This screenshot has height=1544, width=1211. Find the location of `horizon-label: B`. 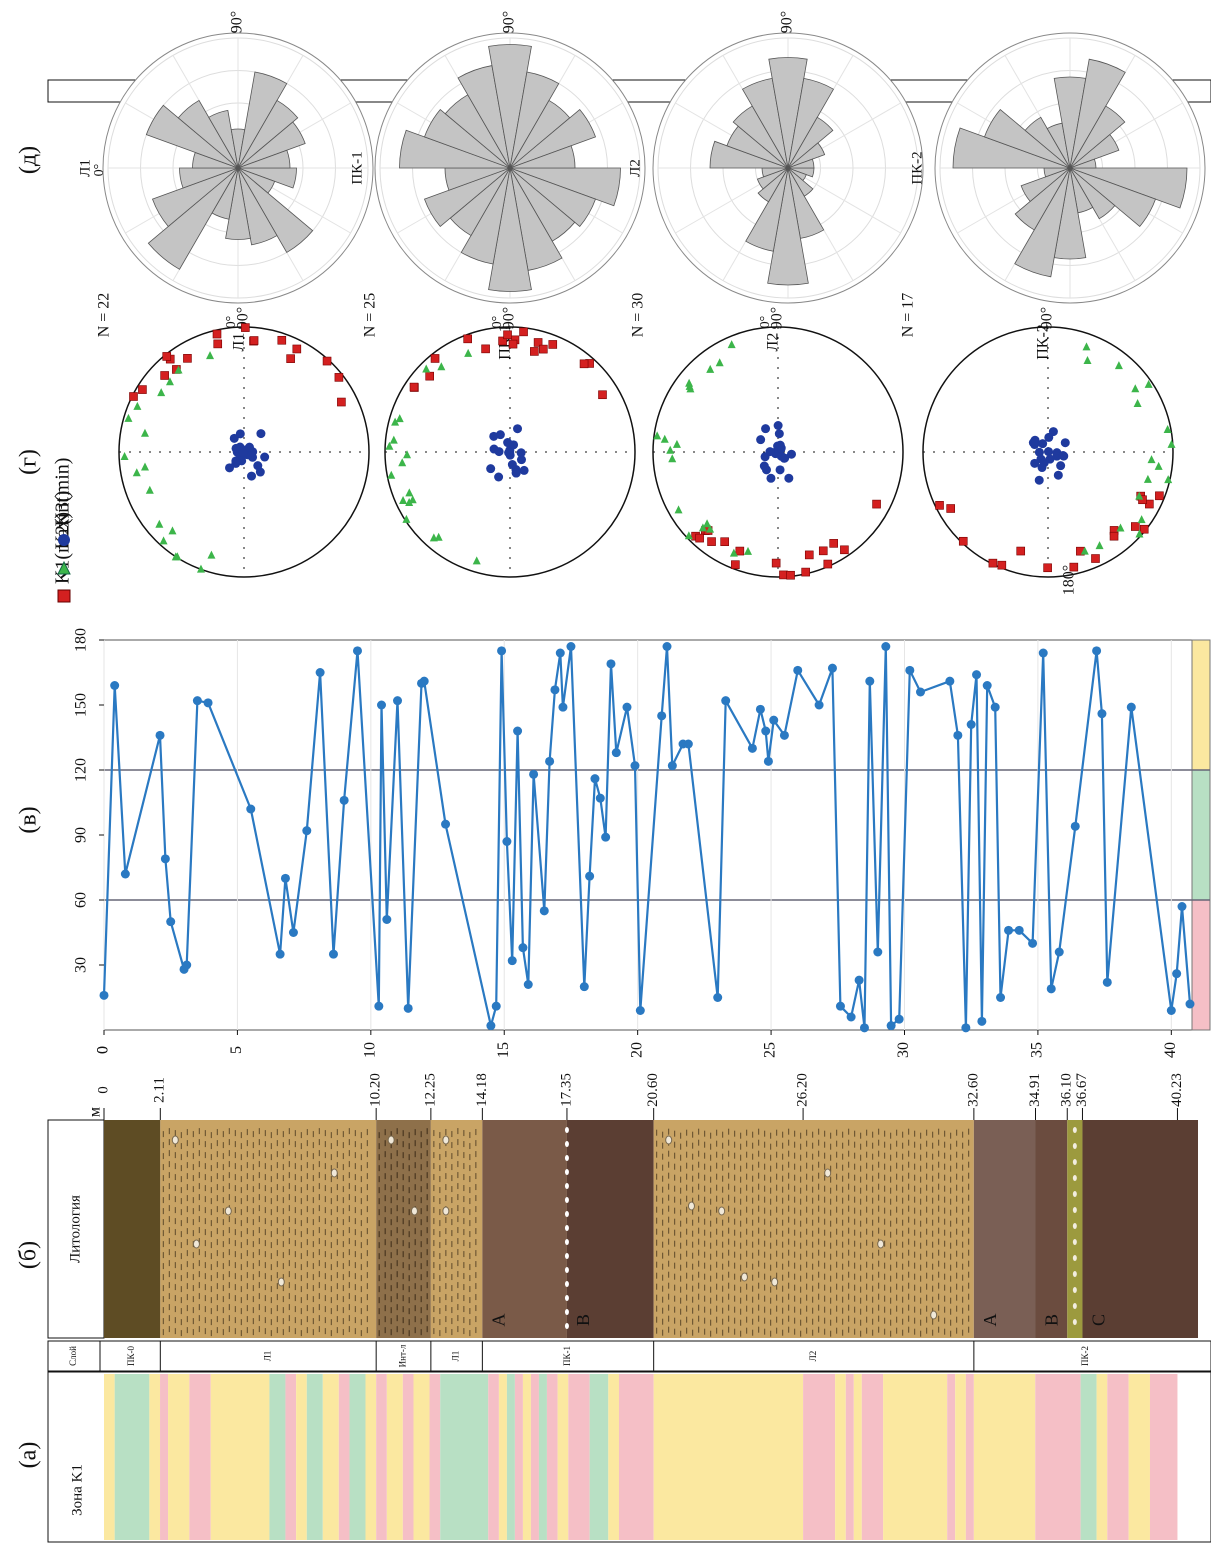

horizon-label: B is located at coordinates (583, 1320).